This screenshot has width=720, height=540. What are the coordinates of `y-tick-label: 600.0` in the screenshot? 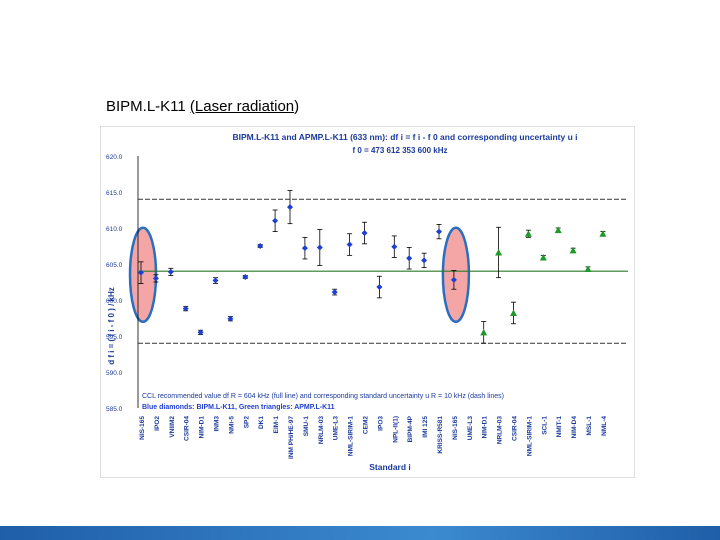 It's located at (114, 301).